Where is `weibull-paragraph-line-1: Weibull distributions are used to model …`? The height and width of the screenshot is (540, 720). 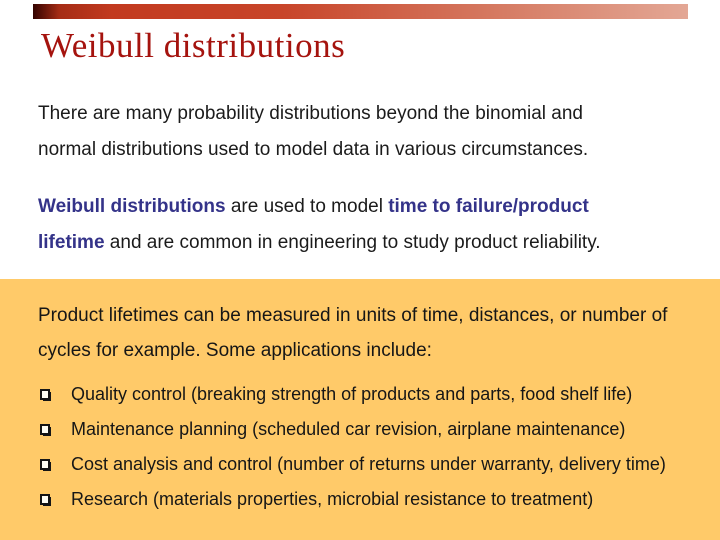
weibull-paragraph-line-1: Weibull distributions are used to model … is located at coordinates (319, 207).